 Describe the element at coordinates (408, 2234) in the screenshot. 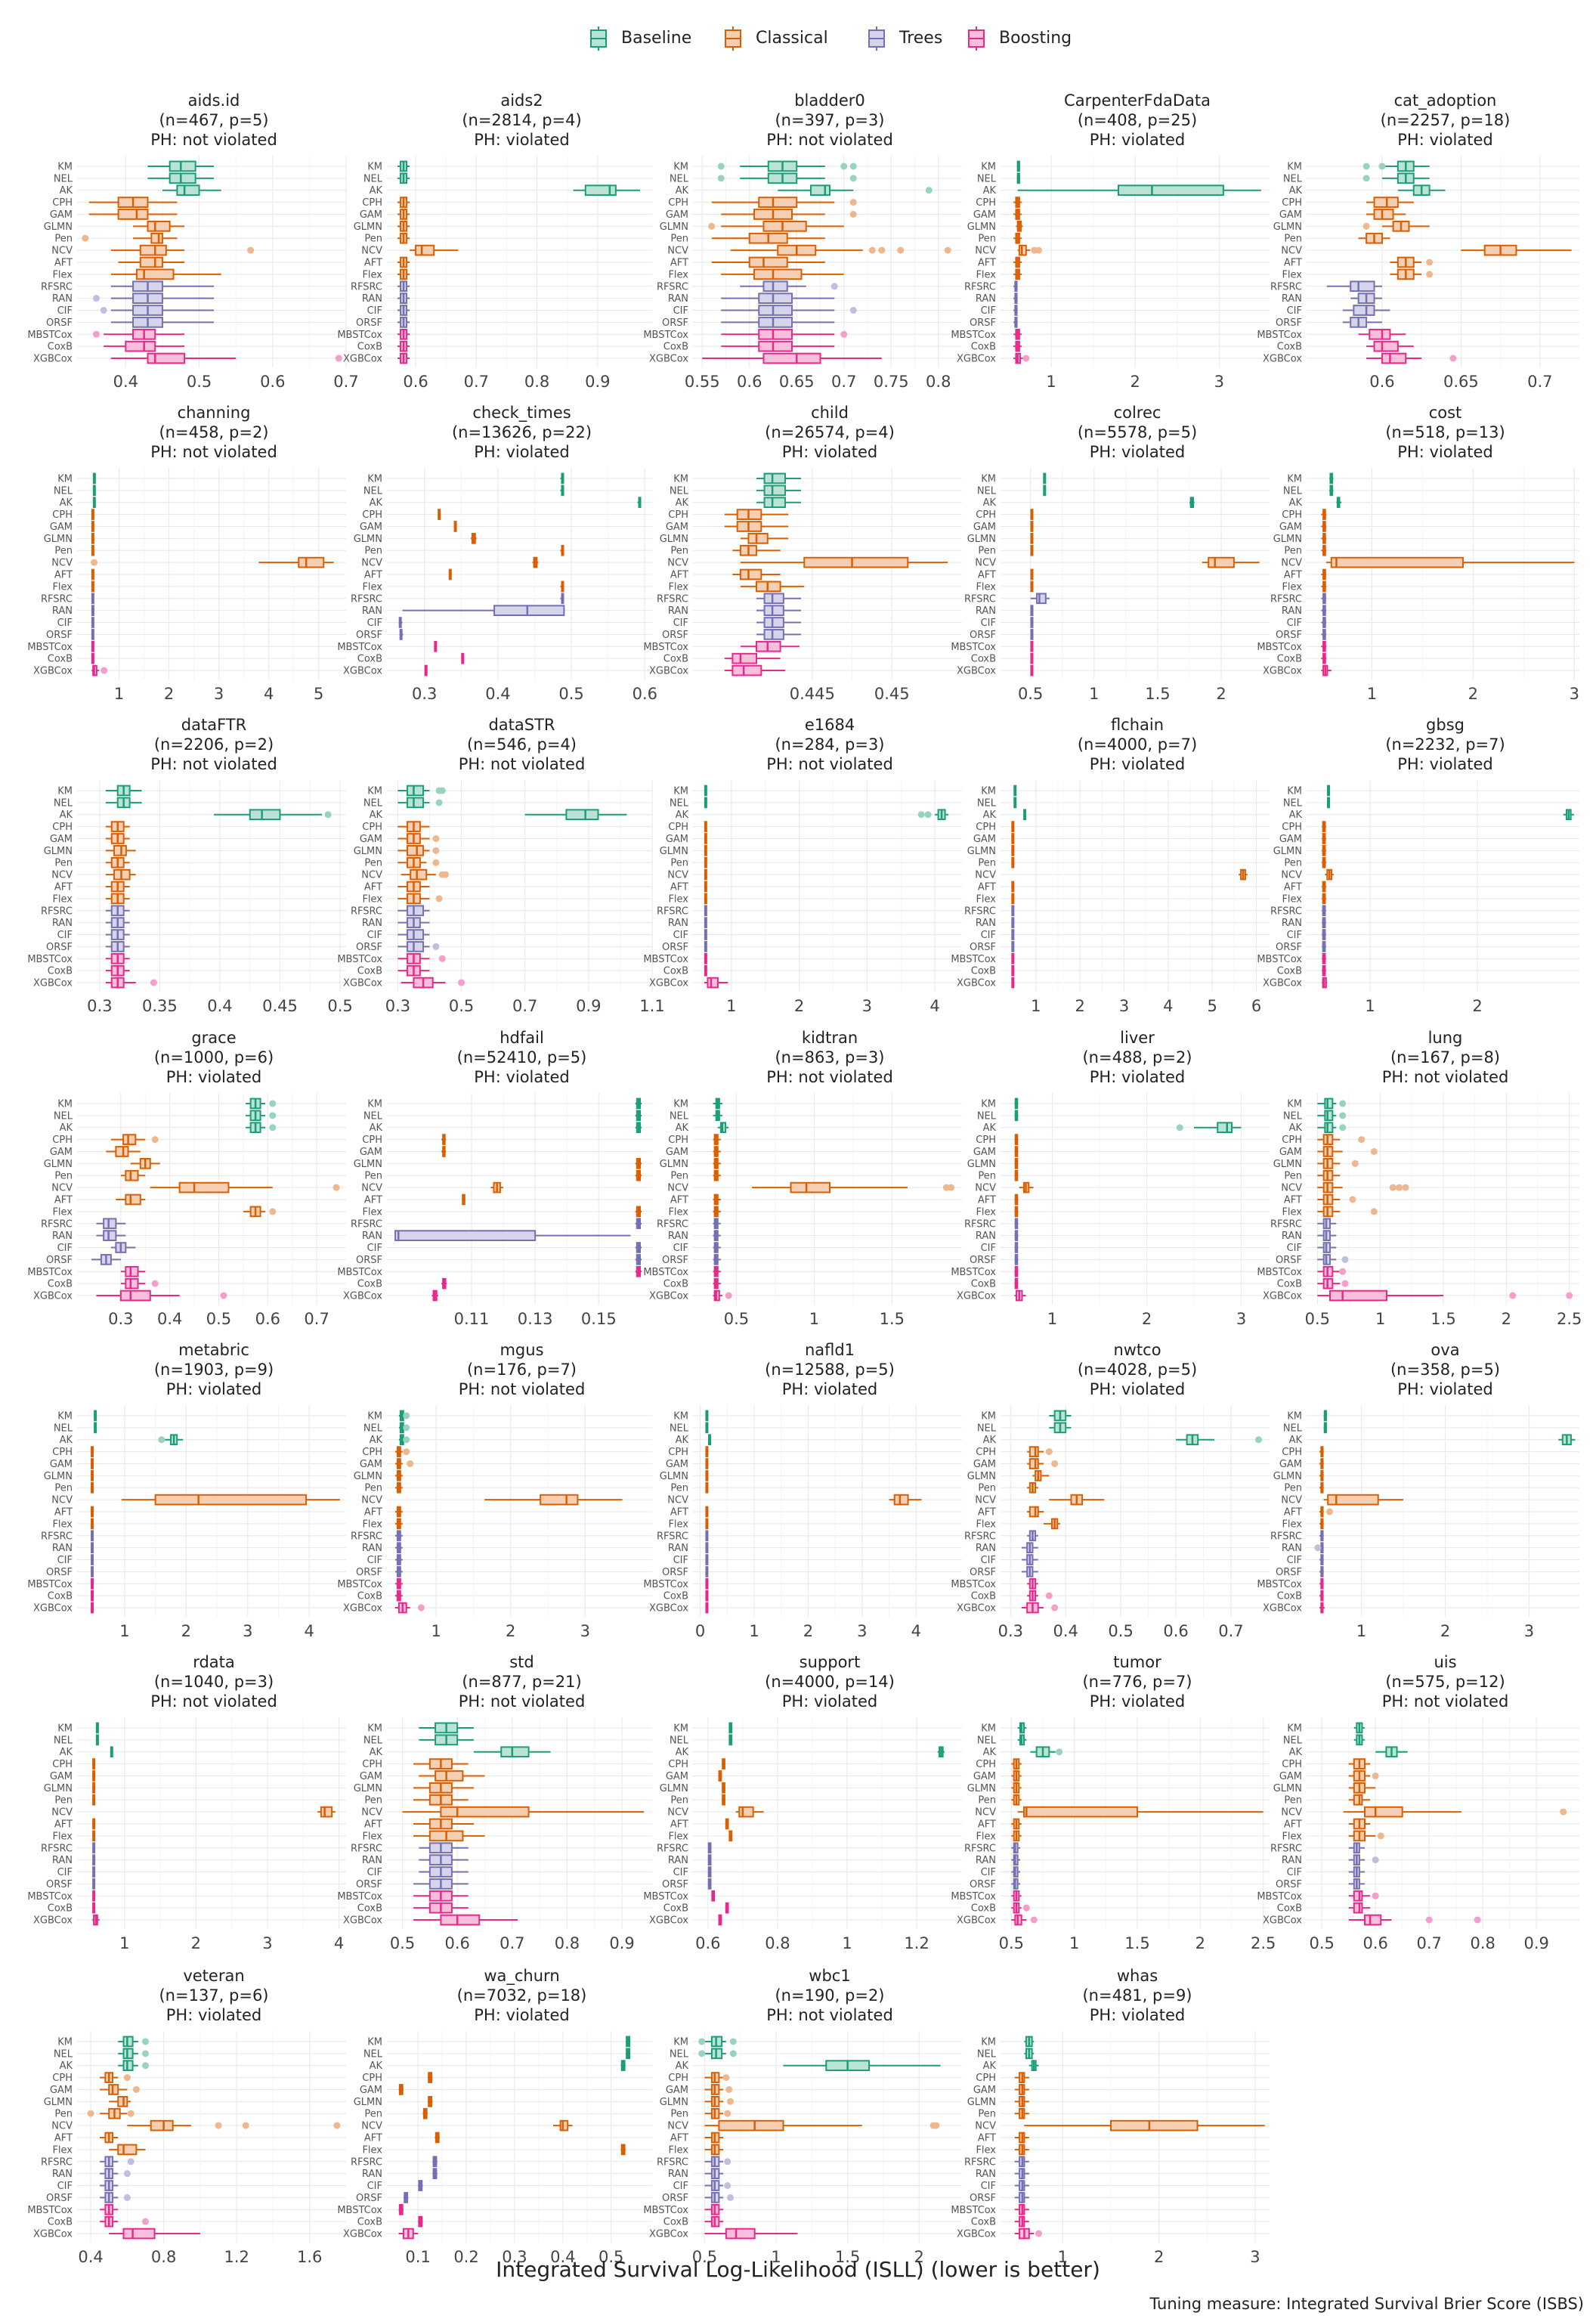

I see `box-xgbcox` at that location.